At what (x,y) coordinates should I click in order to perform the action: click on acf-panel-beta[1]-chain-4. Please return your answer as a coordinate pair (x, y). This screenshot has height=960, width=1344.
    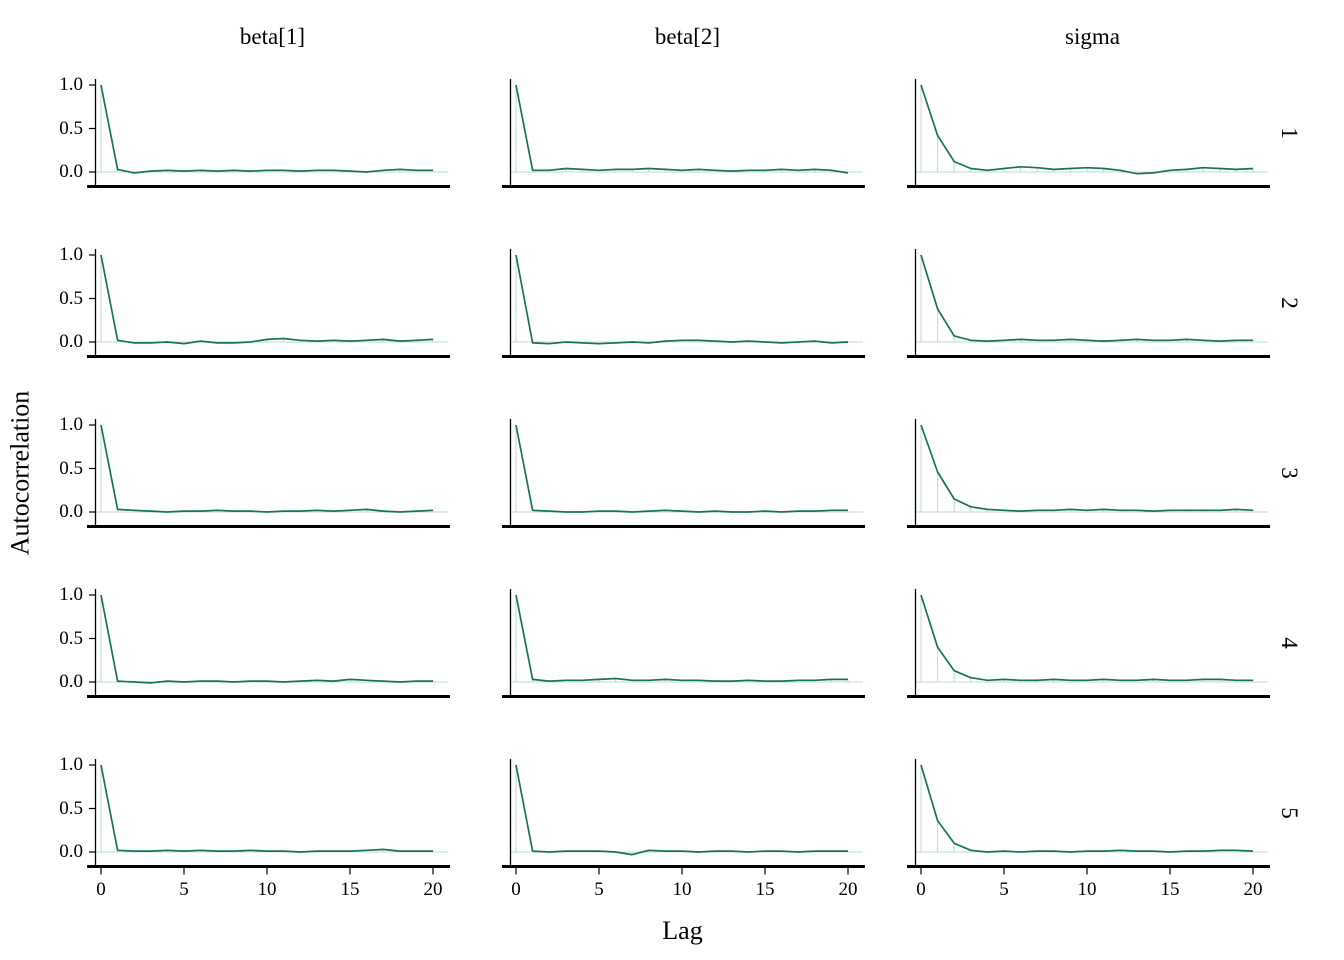
    Looking at the image, I should click on (268, 643).